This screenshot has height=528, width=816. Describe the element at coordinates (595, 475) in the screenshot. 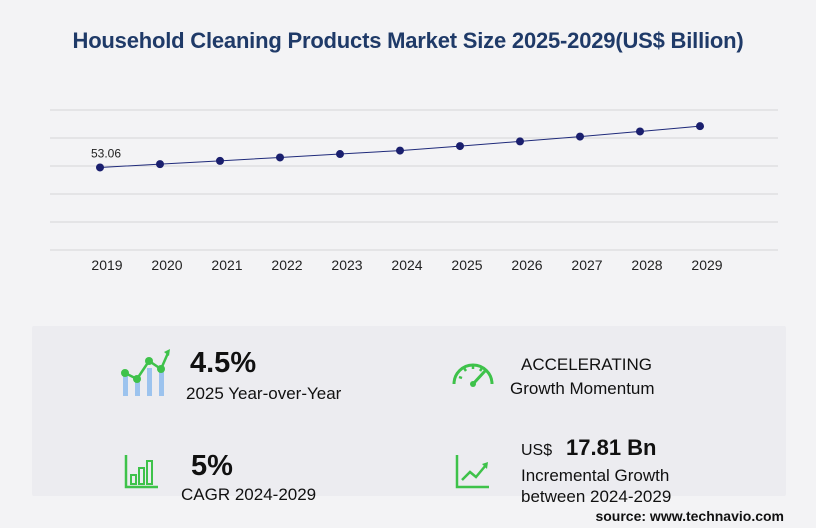

I see `incremental-label-line1: Incremental Growth` at that location.